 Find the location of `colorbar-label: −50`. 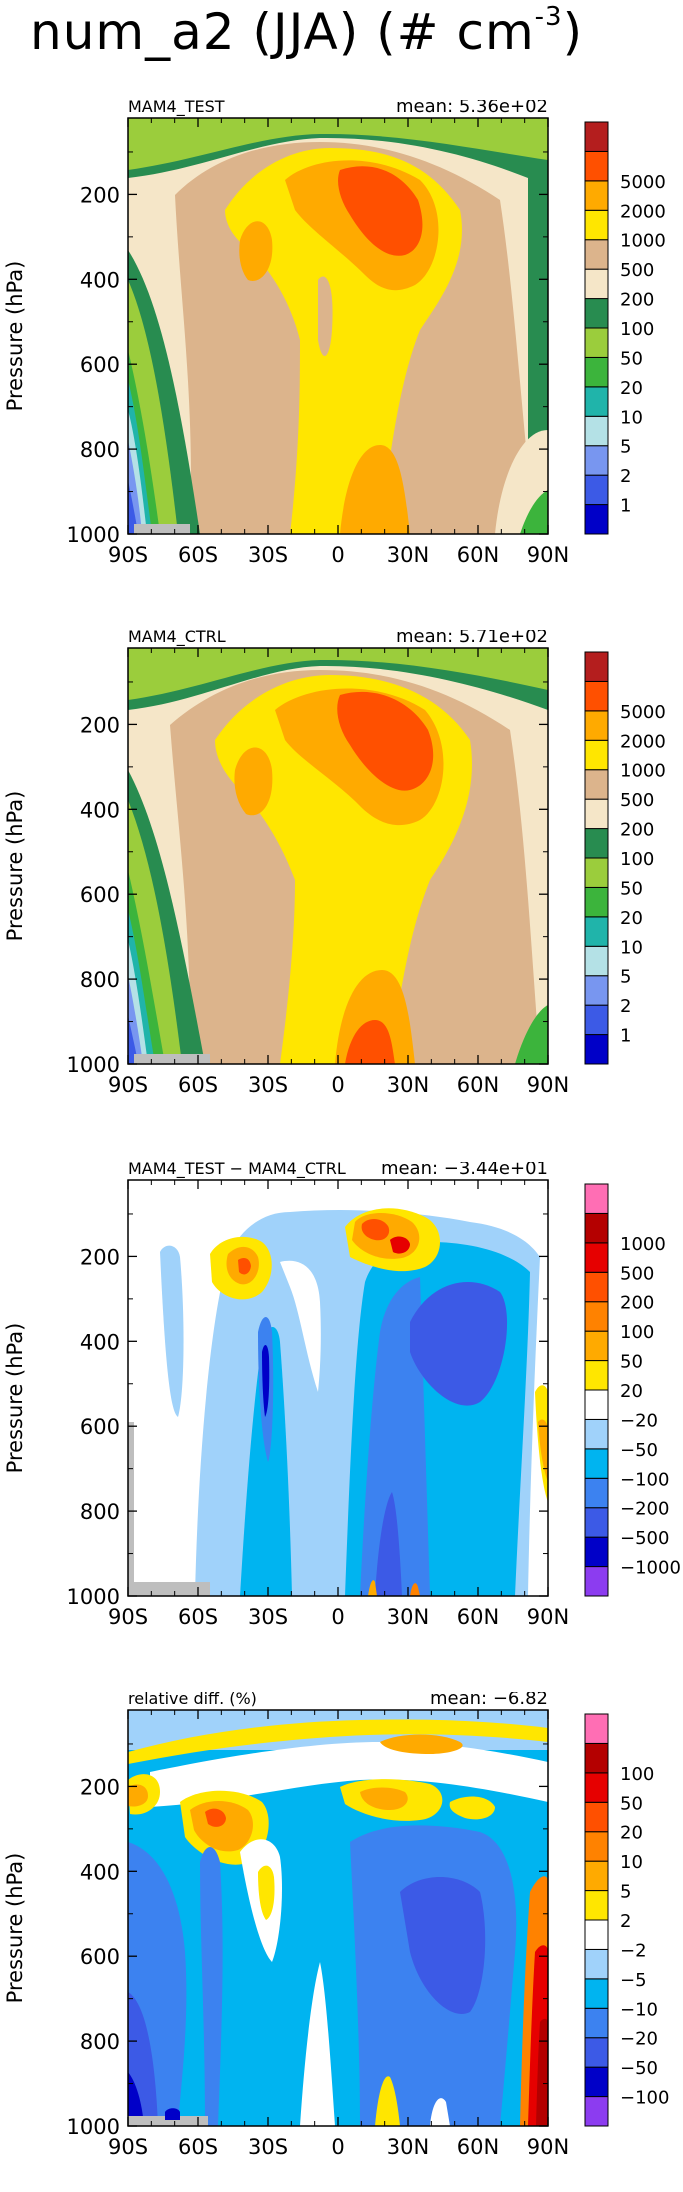

colorbar-label: −50 is located at coordinates (639, 1450).